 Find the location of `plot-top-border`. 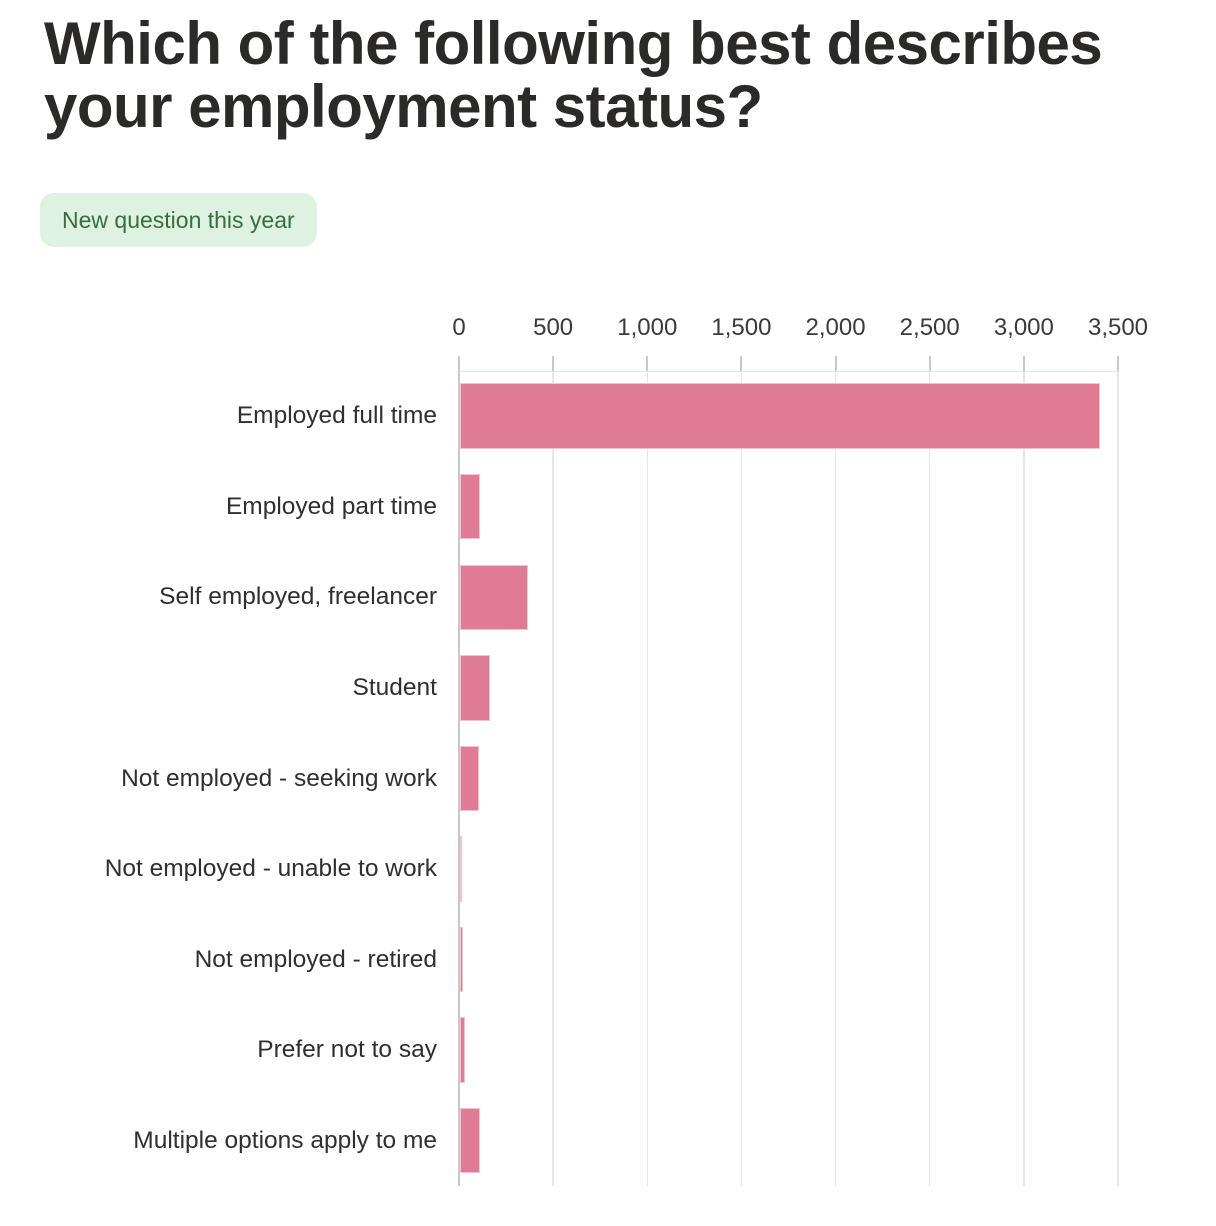

plot-top-border is located at coordinates (789, 371).